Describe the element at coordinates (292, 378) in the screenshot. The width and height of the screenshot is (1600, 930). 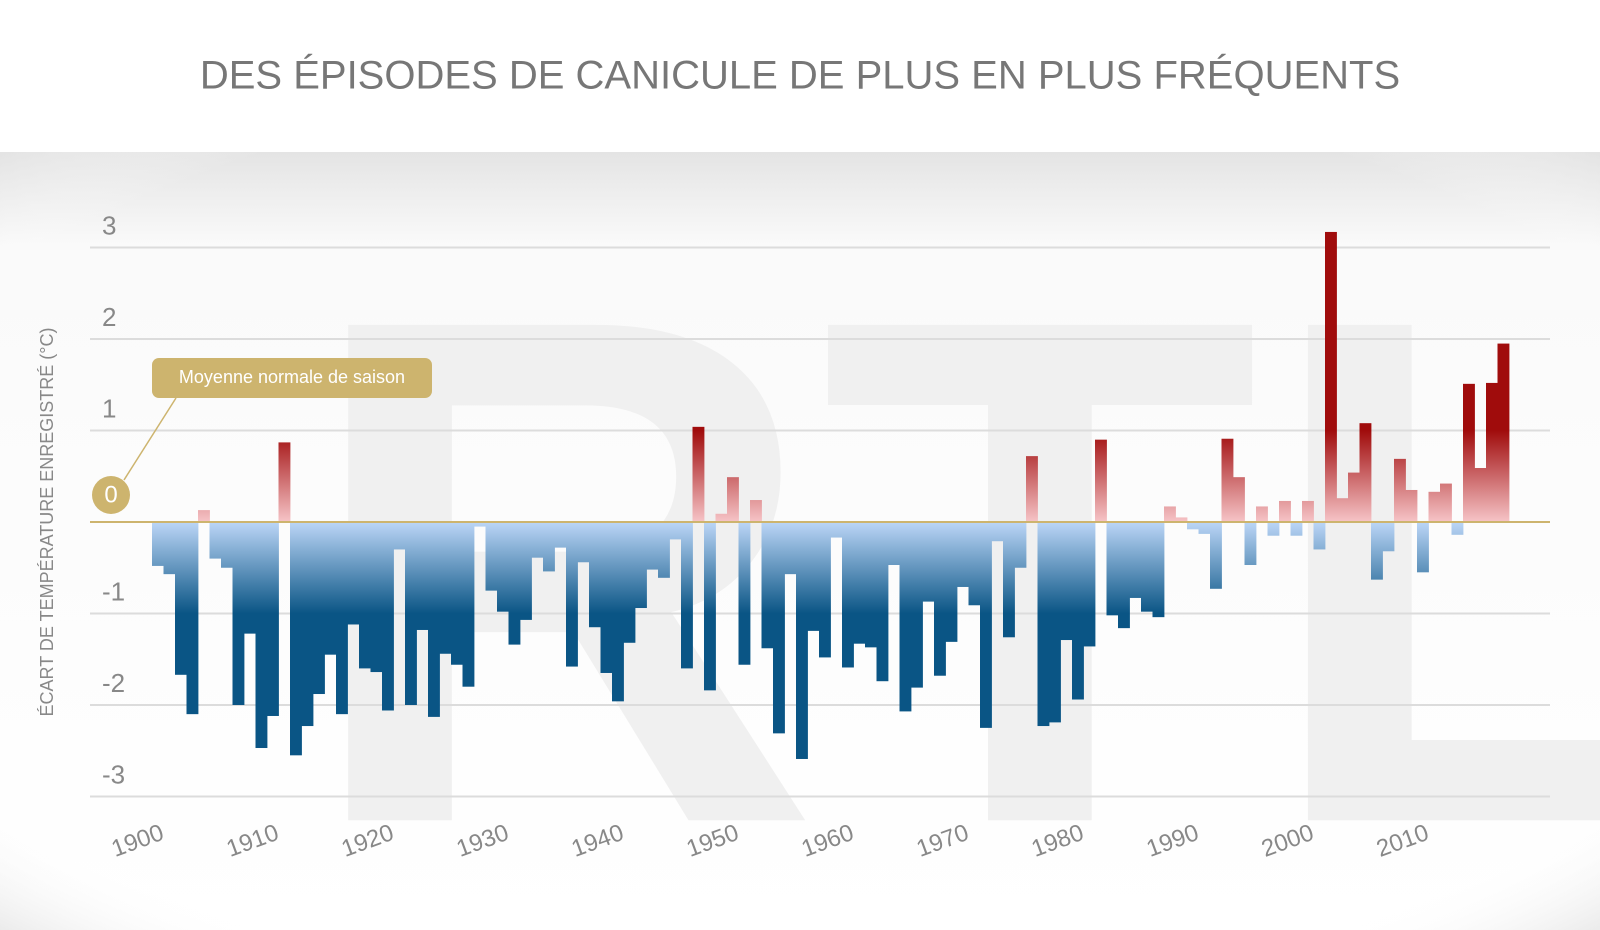
I see `annotation-box` at that location.